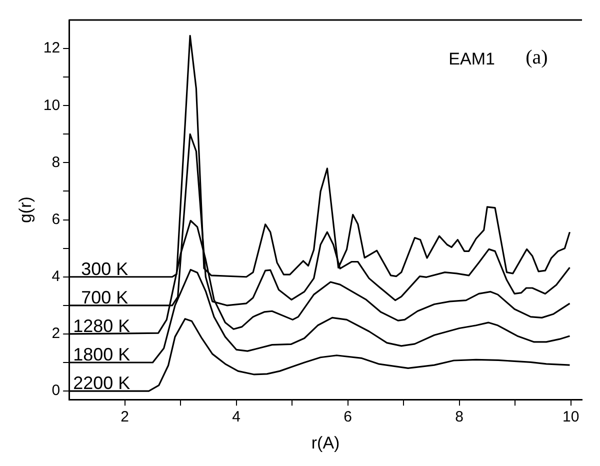 The height and width of the screenshot is (466, 600). What do you see at coordinates (236, 417) in the screenshot?
I see `x-tick-label: 4` at bounding box center [236, 417].